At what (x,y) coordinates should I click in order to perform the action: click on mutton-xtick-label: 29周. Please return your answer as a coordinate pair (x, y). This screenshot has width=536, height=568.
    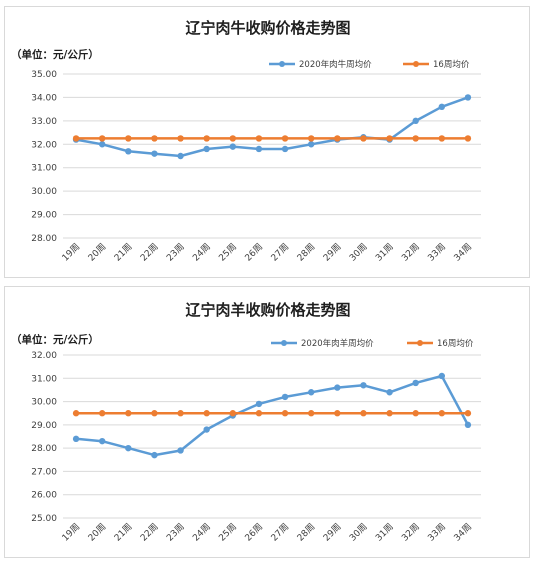
    Looking at the image, I should click on (332, 532).